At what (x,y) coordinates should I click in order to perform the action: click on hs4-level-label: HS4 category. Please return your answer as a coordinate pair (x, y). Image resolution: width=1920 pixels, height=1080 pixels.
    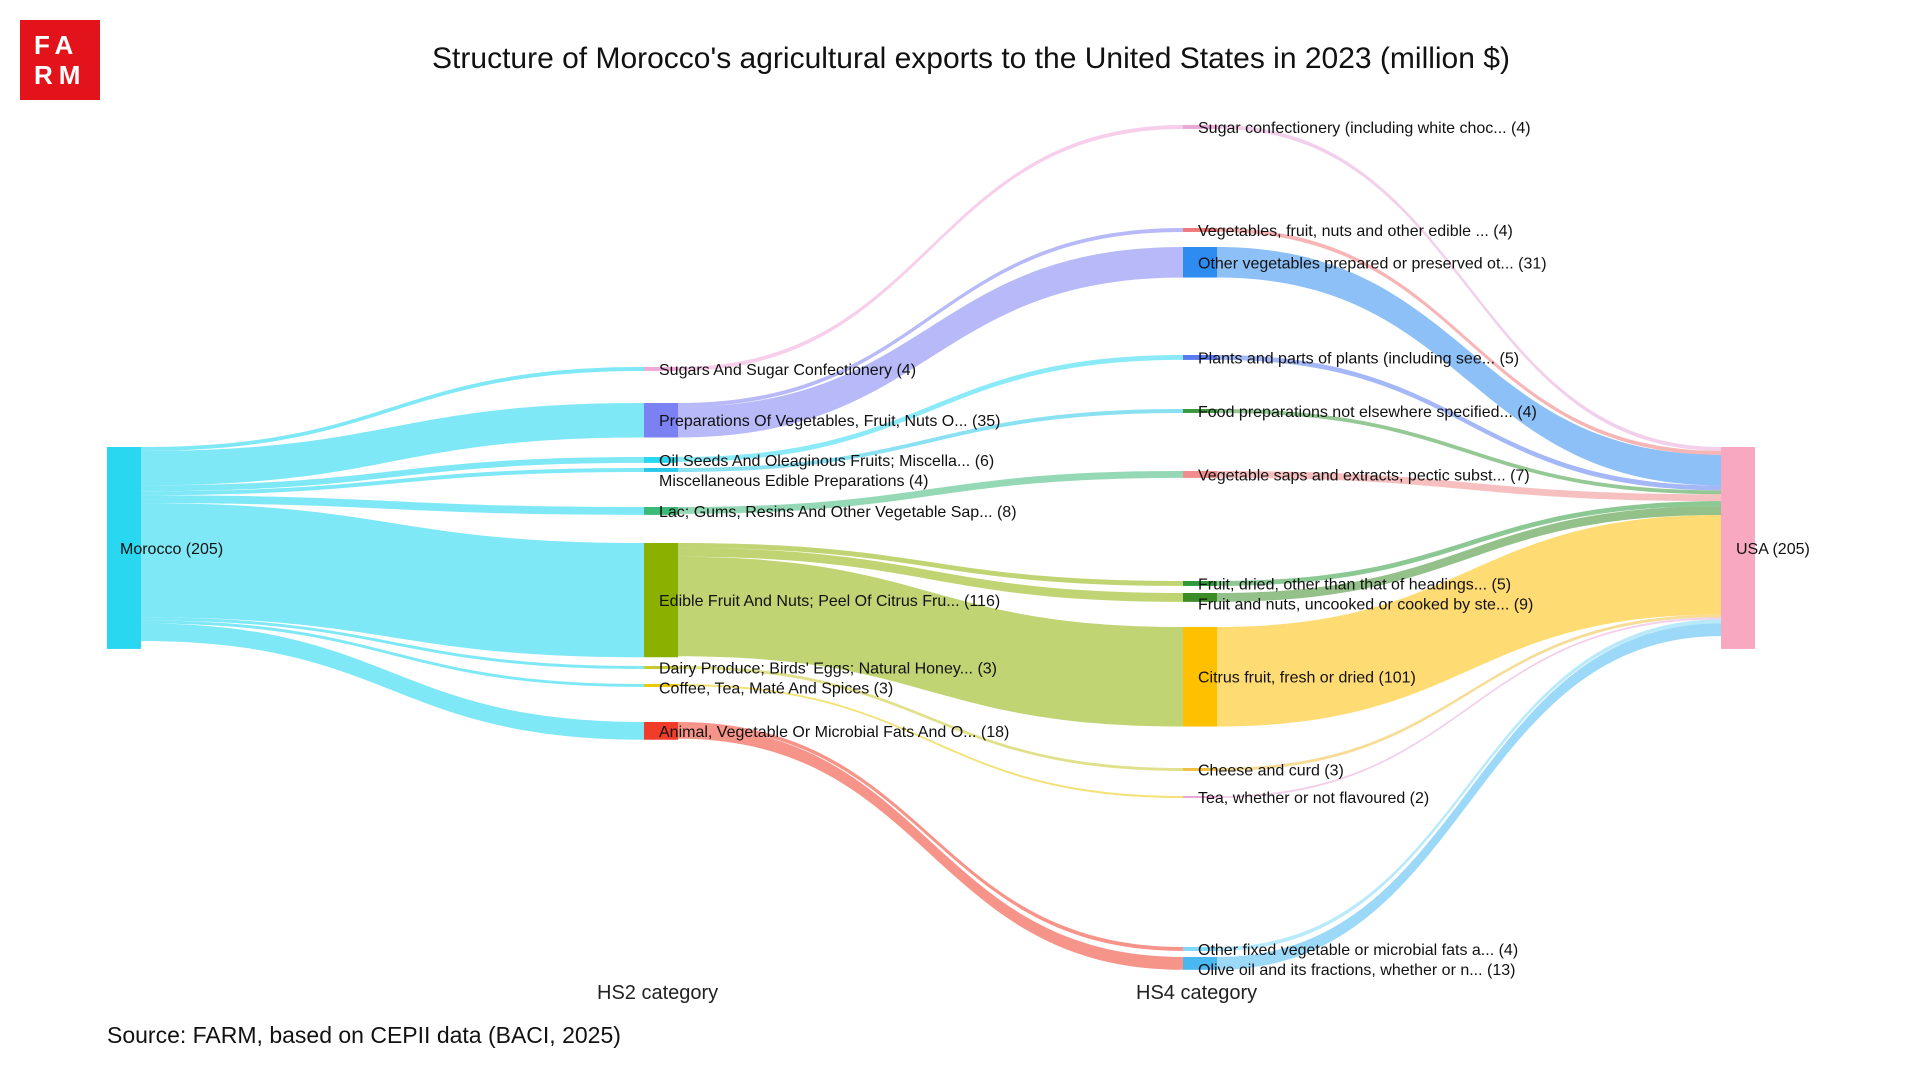
    Looking at the image, I should click on (1197, 993).